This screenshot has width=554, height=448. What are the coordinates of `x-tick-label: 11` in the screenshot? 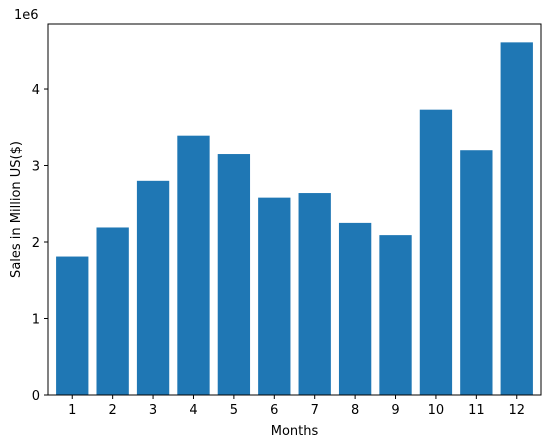 It's located at (476, 410).